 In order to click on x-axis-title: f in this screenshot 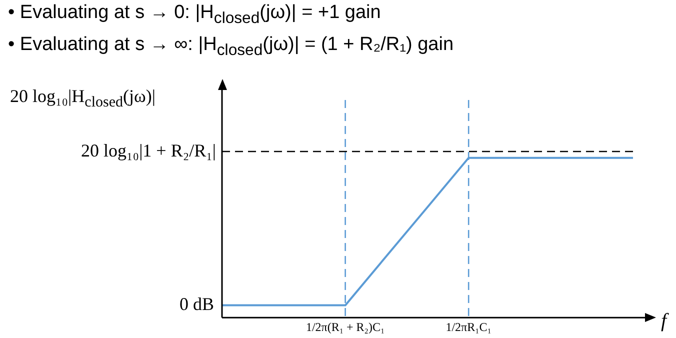, I will do `click(665, 321)`.